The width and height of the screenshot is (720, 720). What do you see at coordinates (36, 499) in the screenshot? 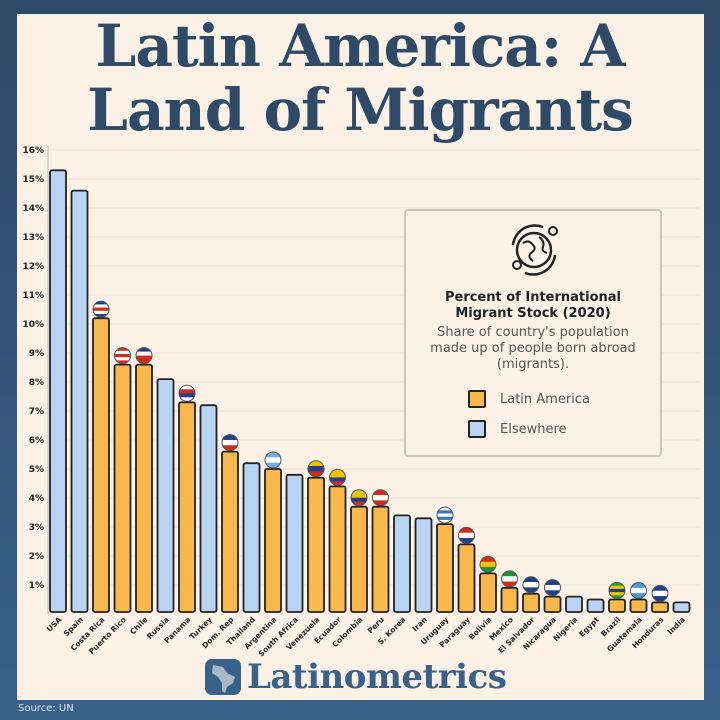
I see `y-tick-label: 4%` at bounding box center [36, 499].